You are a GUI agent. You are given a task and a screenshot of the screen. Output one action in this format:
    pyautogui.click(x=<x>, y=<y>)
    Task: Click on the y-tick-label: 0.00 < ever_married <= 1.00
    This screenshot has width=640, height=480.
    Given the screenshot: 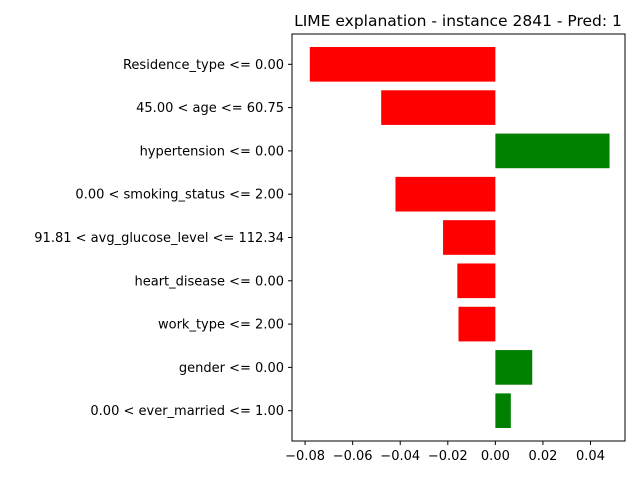 What is the action you would take?
    pyautogui.click(x=187, y=411)
    